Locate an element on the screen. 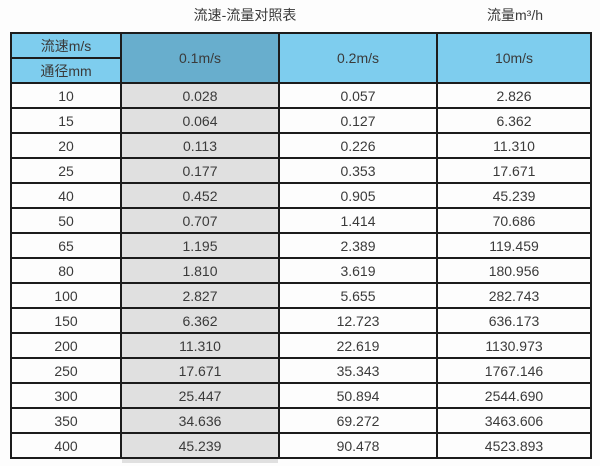  diameter-cell: 10 is located at coordinates (66, 95).